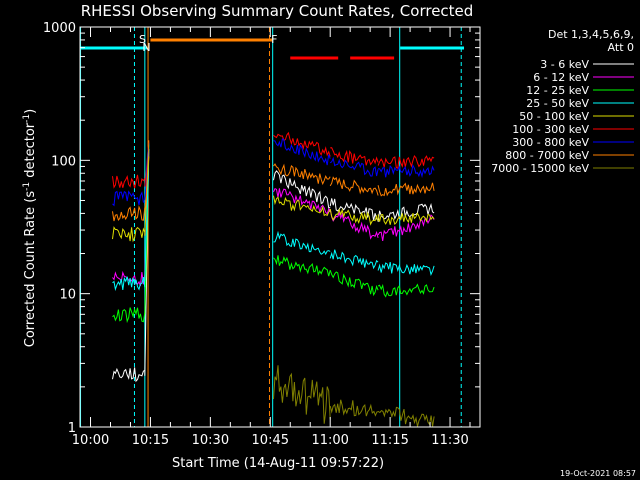 The height and width of the screenshot is (480, 640). Describe the element at coordinates (540, 168) in the screenshot. I see `legend-label: 7000 - 15000 keV` at that location.